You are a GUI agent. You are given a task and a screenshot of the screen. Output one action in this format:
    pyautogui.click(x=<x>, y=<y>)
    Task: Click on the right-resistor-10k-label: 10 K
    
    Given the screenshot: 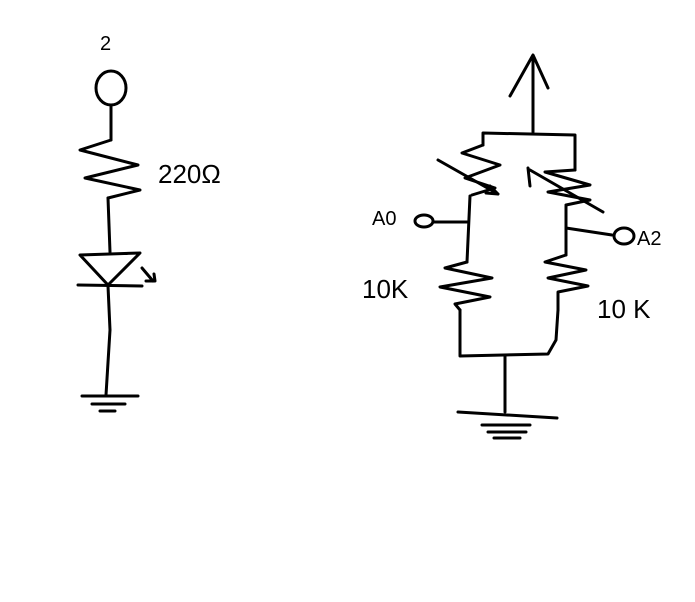 What is the action you would take?
    pyautogui.click(x=624, y=309)
    